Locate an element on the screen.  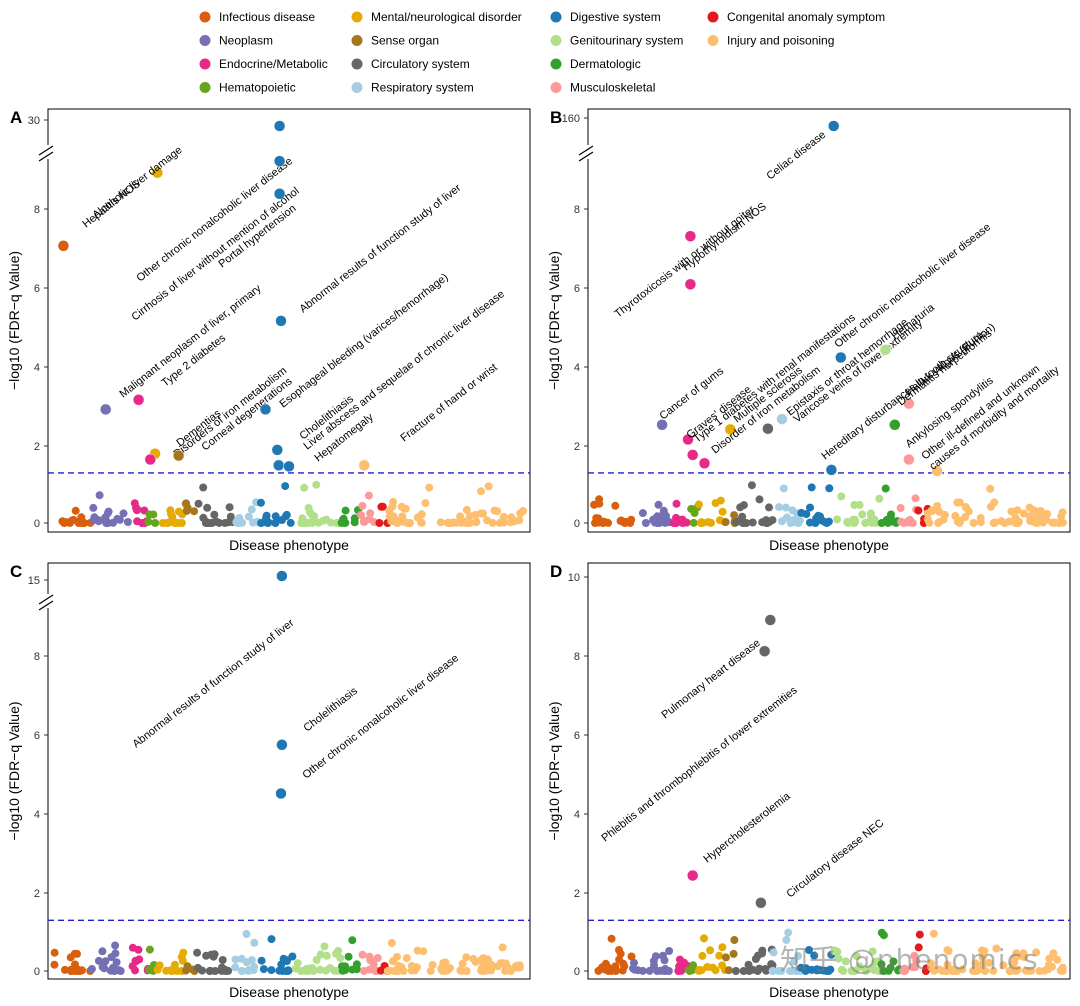
y-tick-label: 8 is located at coordinates (37, 210).